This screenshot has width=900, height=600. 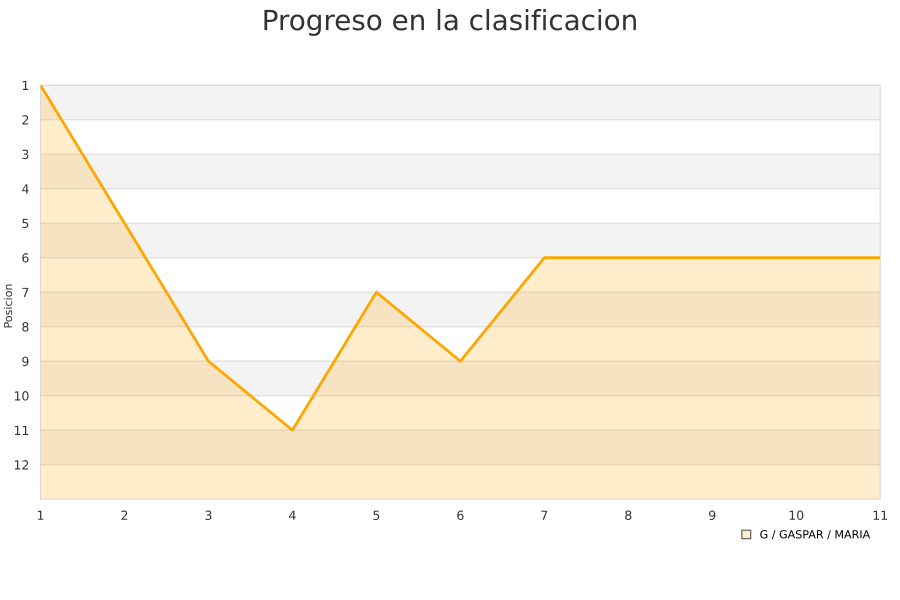 I want to click on x-tick-label: 11, so click(x=880, y=515).